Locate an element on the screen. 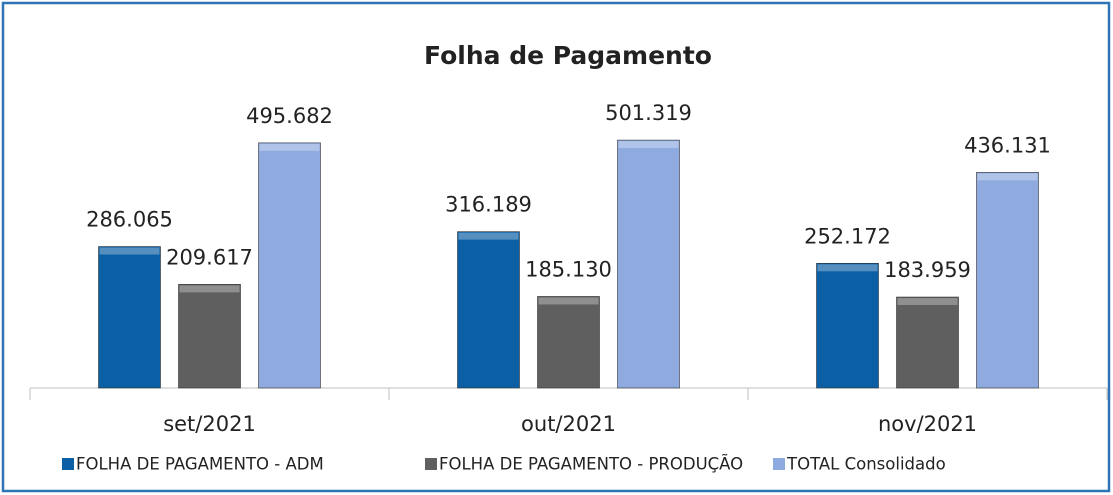 This screenshot has width=1113, height=495. legend-label: TOTAL Consolidado is located at coordinates (866, 464).